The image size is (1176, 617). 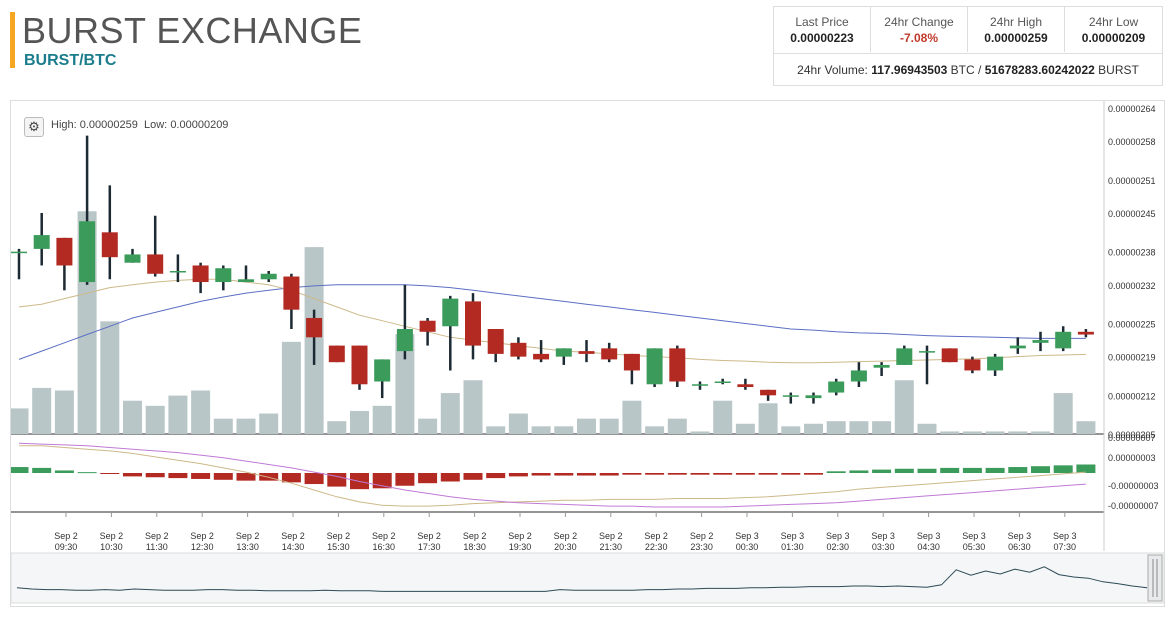 What do you see at coordinates (1132, 142) in the screenshot?
I see `price-tick-label: 0.00000258` at bounding box center [1132, 142].